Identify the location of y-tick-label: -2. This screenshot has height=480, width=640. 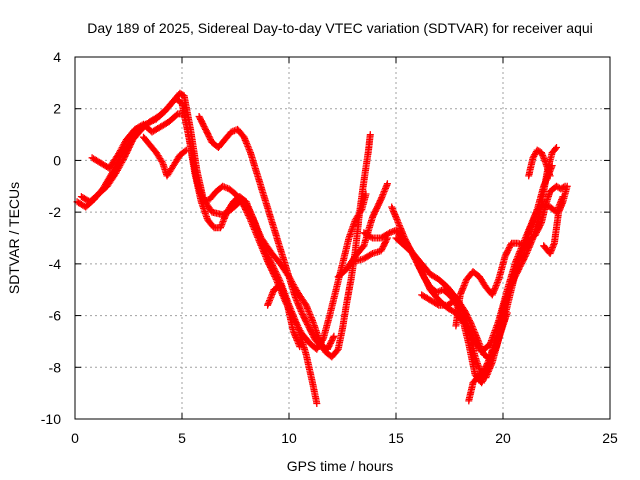
(55, 212).